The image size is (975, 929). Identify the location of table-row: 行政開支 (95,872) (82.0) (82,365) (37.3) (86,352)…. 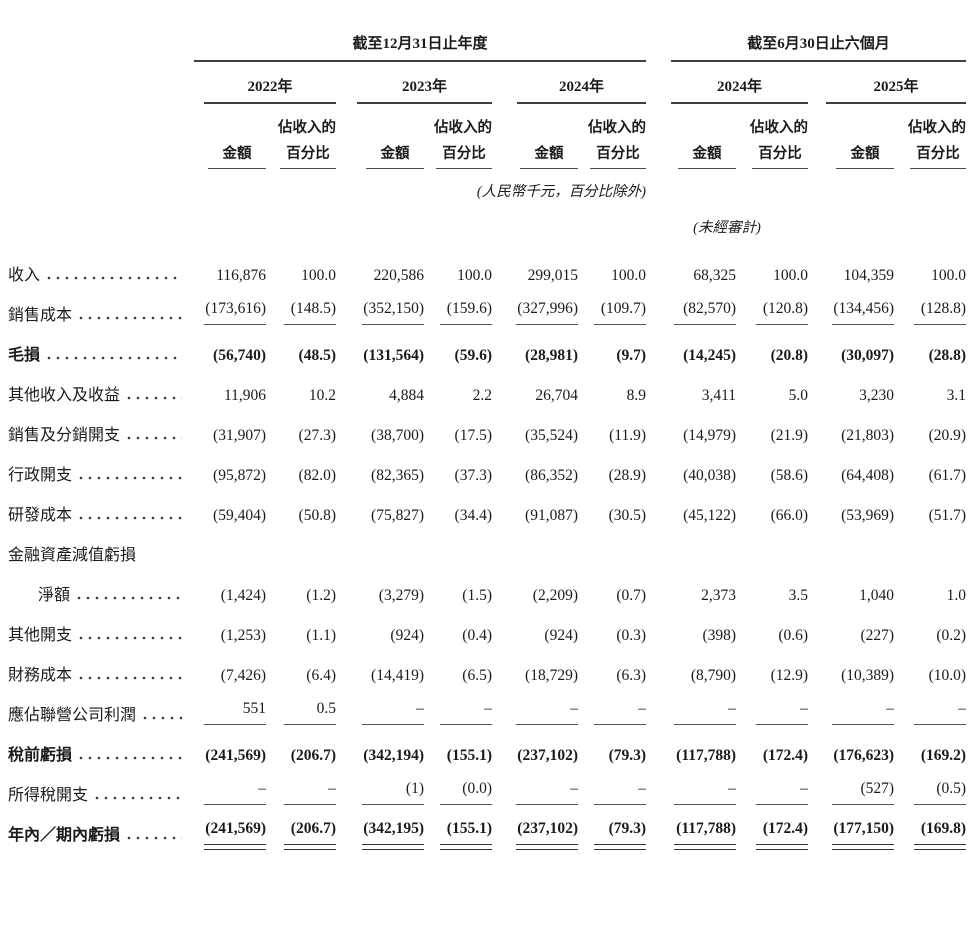
(487, 473).